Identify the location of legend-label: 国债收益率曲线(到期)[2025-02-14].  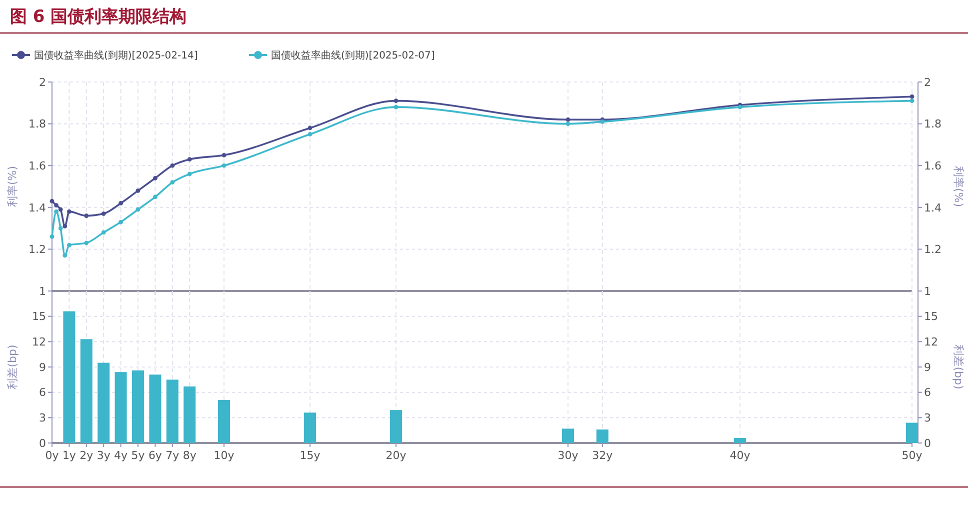
(116, 56).